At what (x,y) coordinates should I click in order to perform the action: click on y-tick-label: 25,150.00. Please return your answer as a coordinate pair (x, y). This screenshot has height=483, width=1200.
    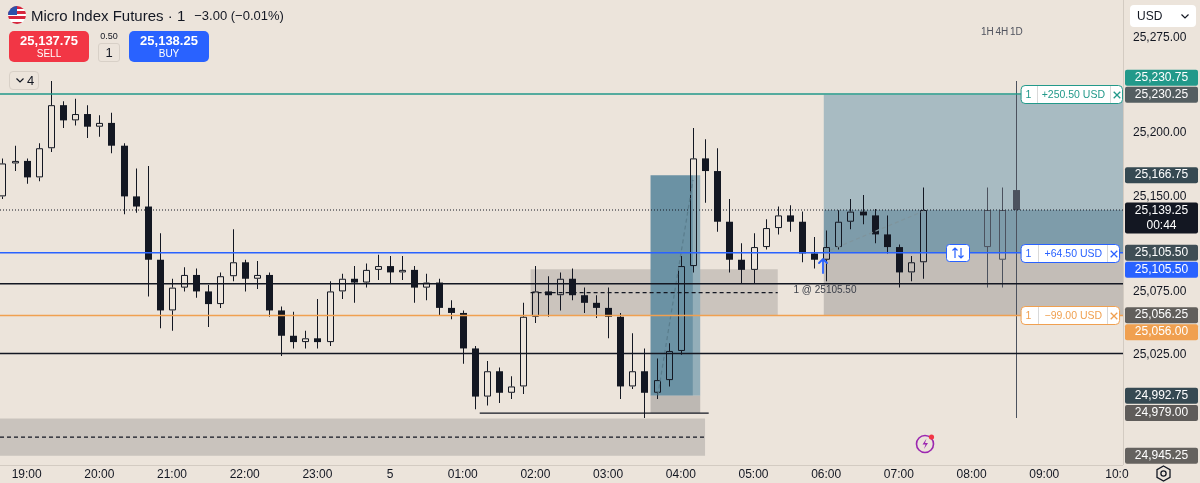
    Looking at the image, I should click on (1160, 195).